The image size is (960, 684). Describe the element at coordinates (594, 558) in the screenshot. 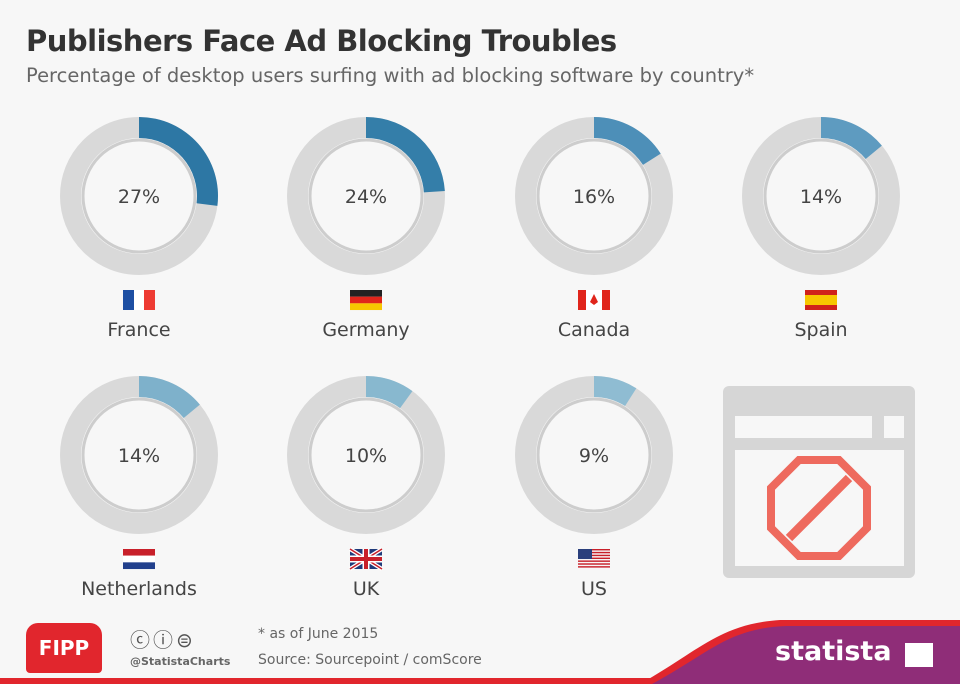

I see `flag-us-icon` at that location.